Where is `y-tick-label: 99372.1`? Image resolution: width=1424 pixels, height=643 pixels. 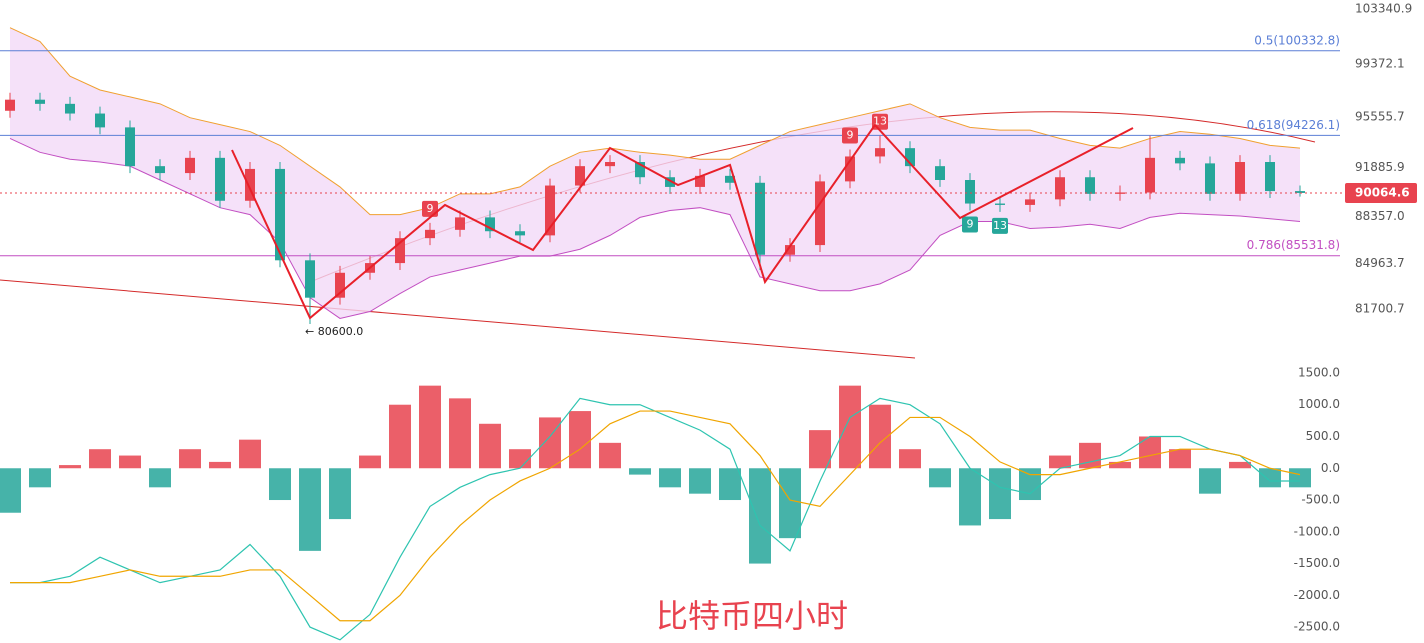
y-tick-label: 99372.1 is located at coordinates (1380, 64).